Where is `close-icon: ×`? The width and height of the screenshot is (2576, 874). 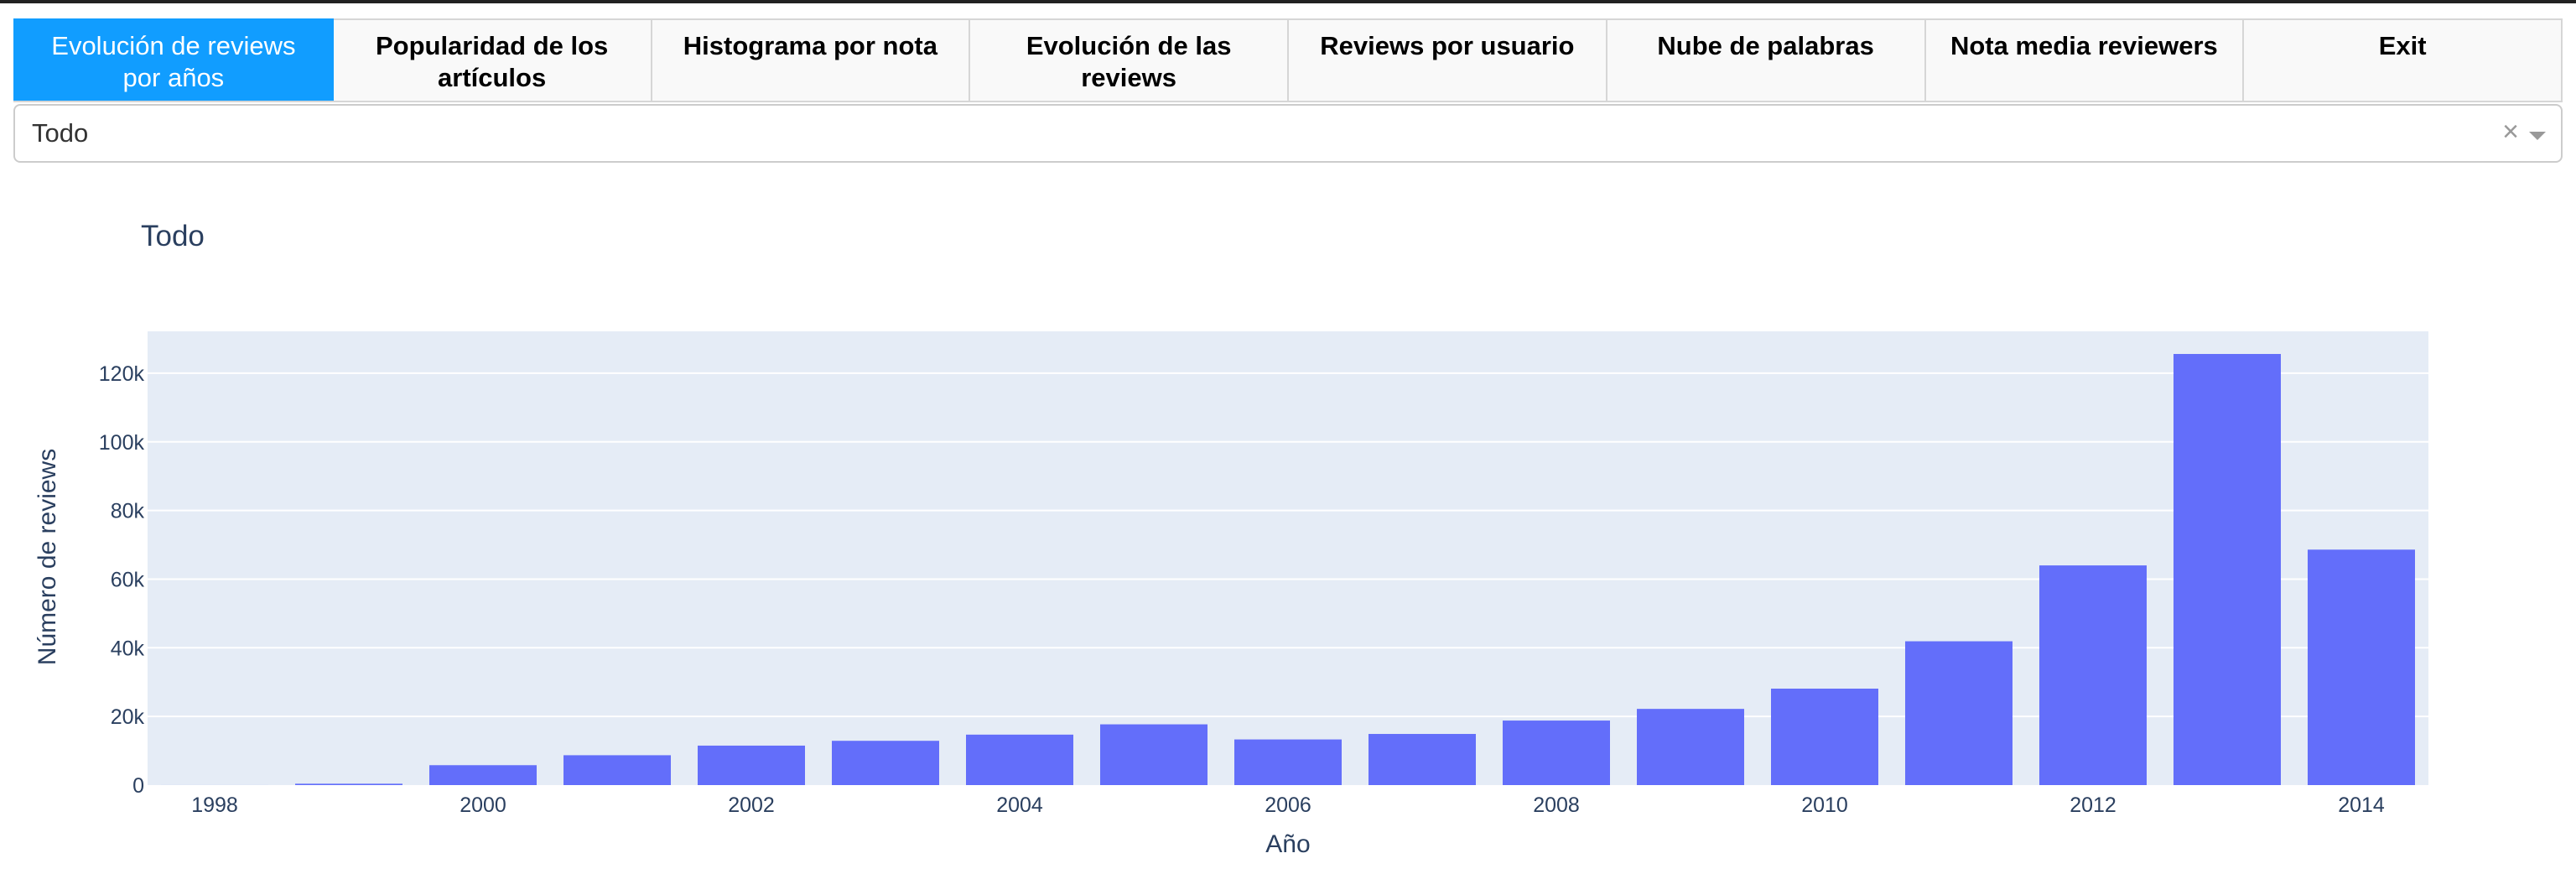
close-icon: × is located at coordinates (2510, 132).